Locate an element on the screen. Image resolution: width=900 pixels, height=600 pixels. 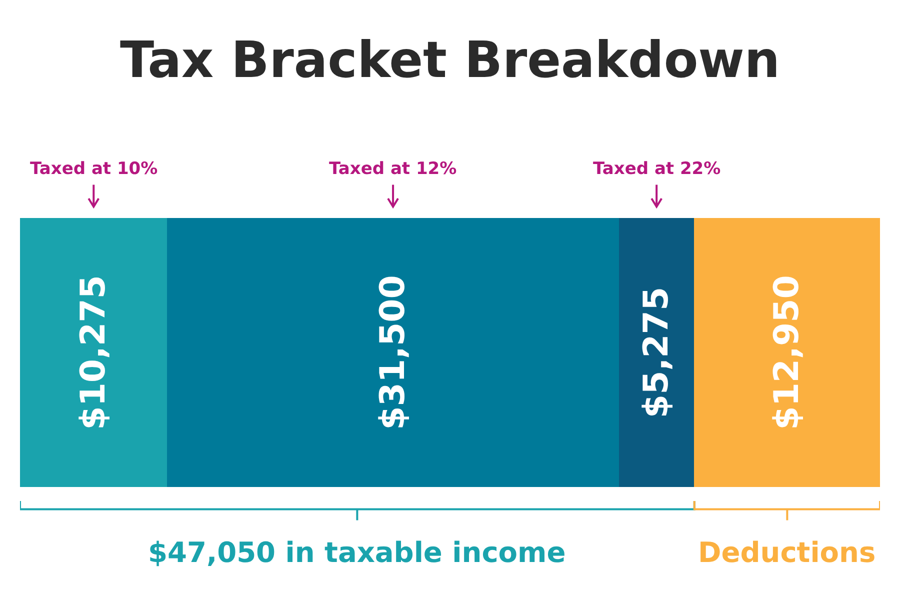
data-label: $31,500 is located at coordinates (393, 352).